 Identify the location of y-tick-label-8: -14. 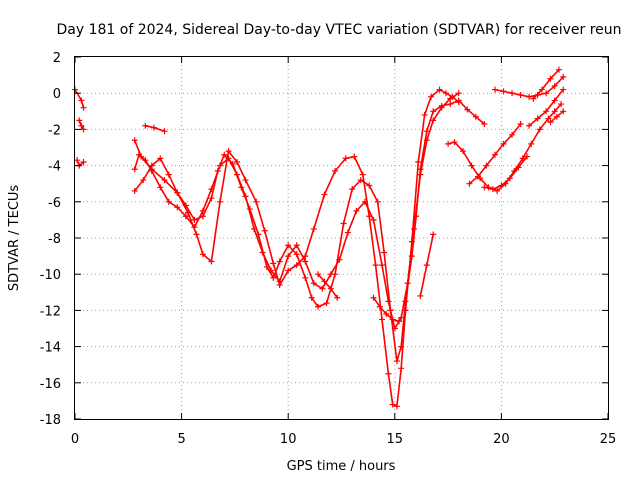
(50, 348).